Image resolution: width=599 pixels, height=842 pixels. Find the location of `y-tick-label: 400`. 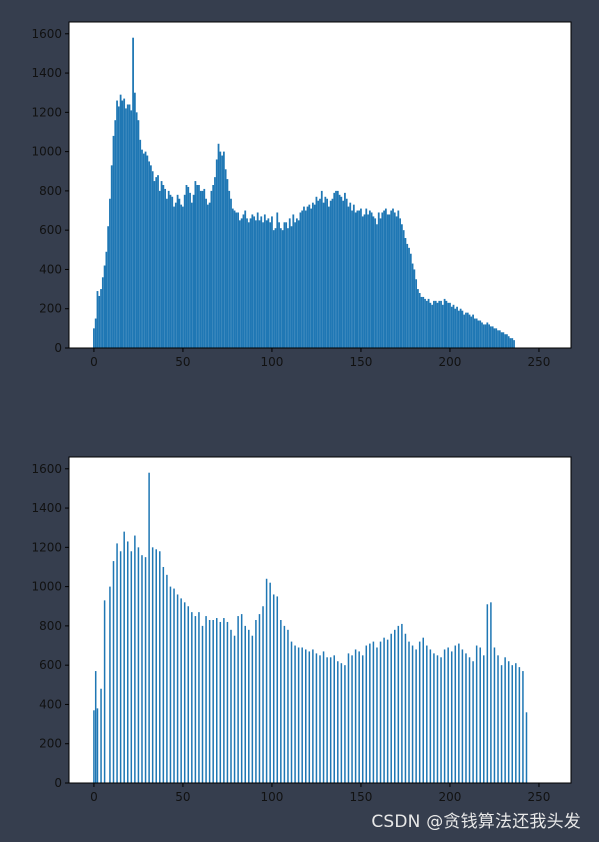

y-tick-label: 400 is located at coordinates (50, 704).